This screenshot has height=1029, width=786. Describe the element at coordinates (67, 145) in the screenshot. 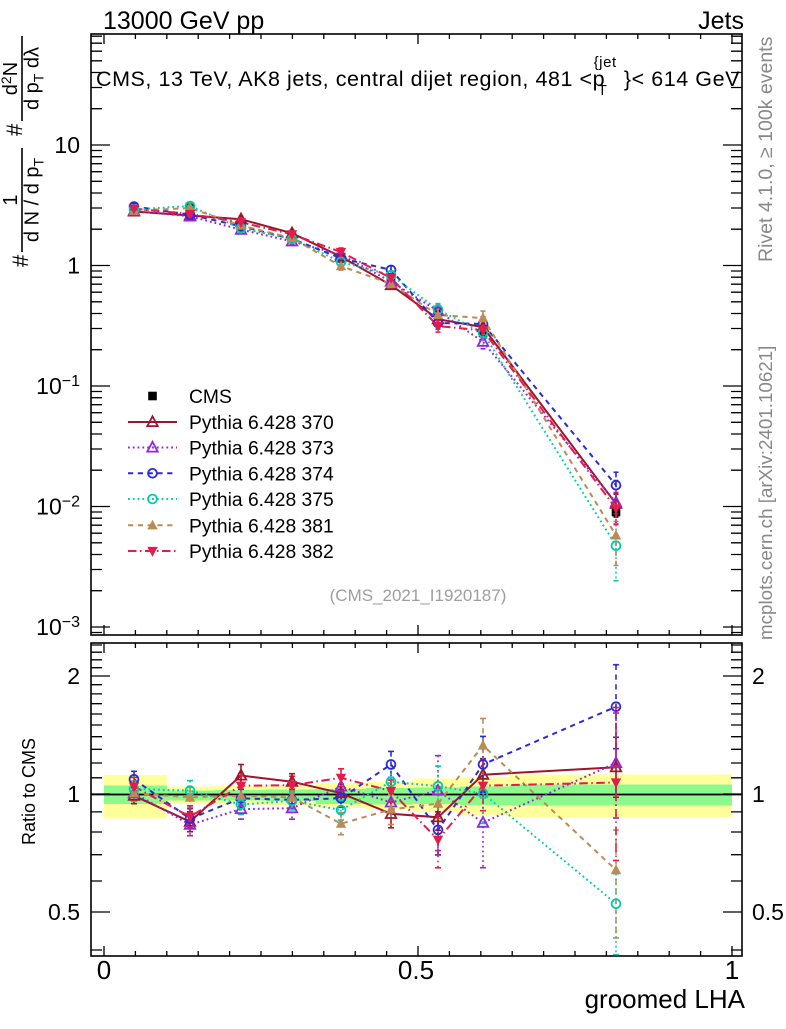

I see `svg-text: 10` at that location.